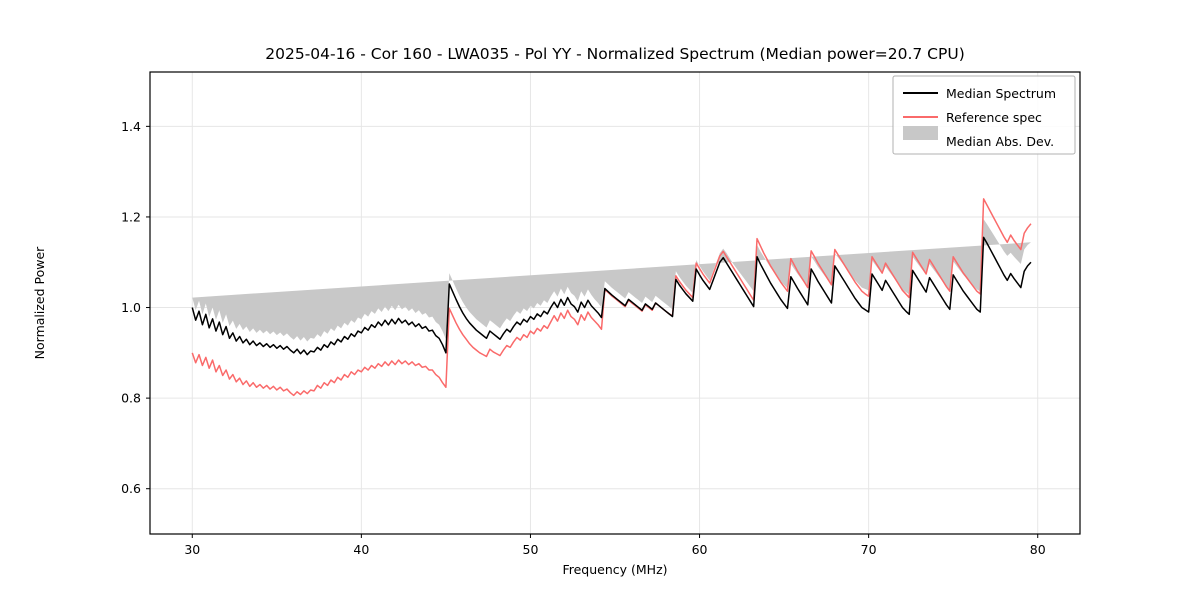 This screenshot has height=600, width=1200. I want to click on svg-text: 1.0, so click(131, 307).